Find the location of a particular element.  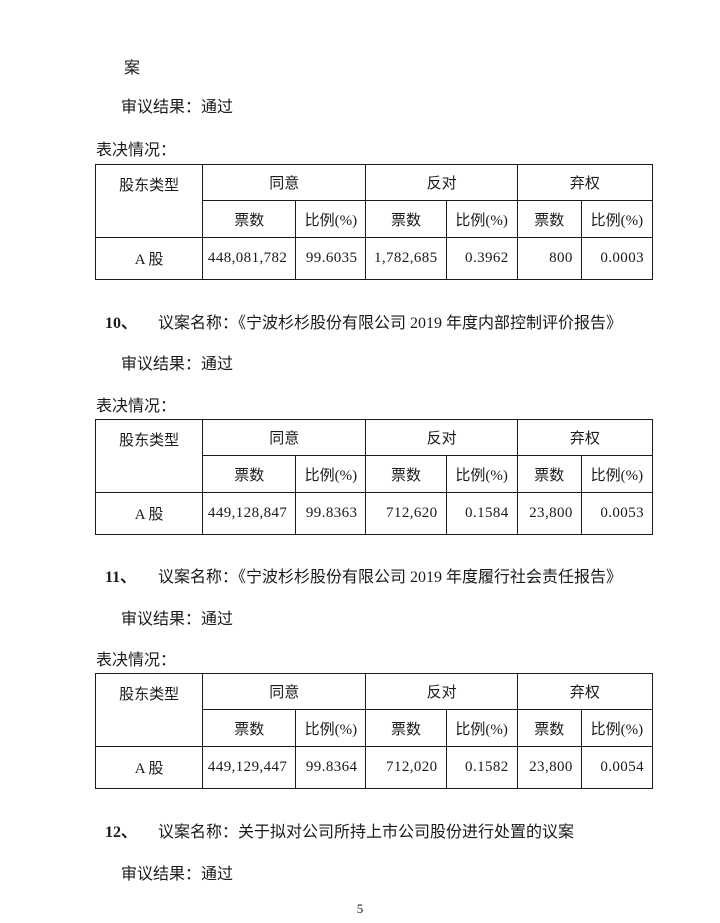

cell-against-ratio: 0.3962 is located at coordinates (481, 258).